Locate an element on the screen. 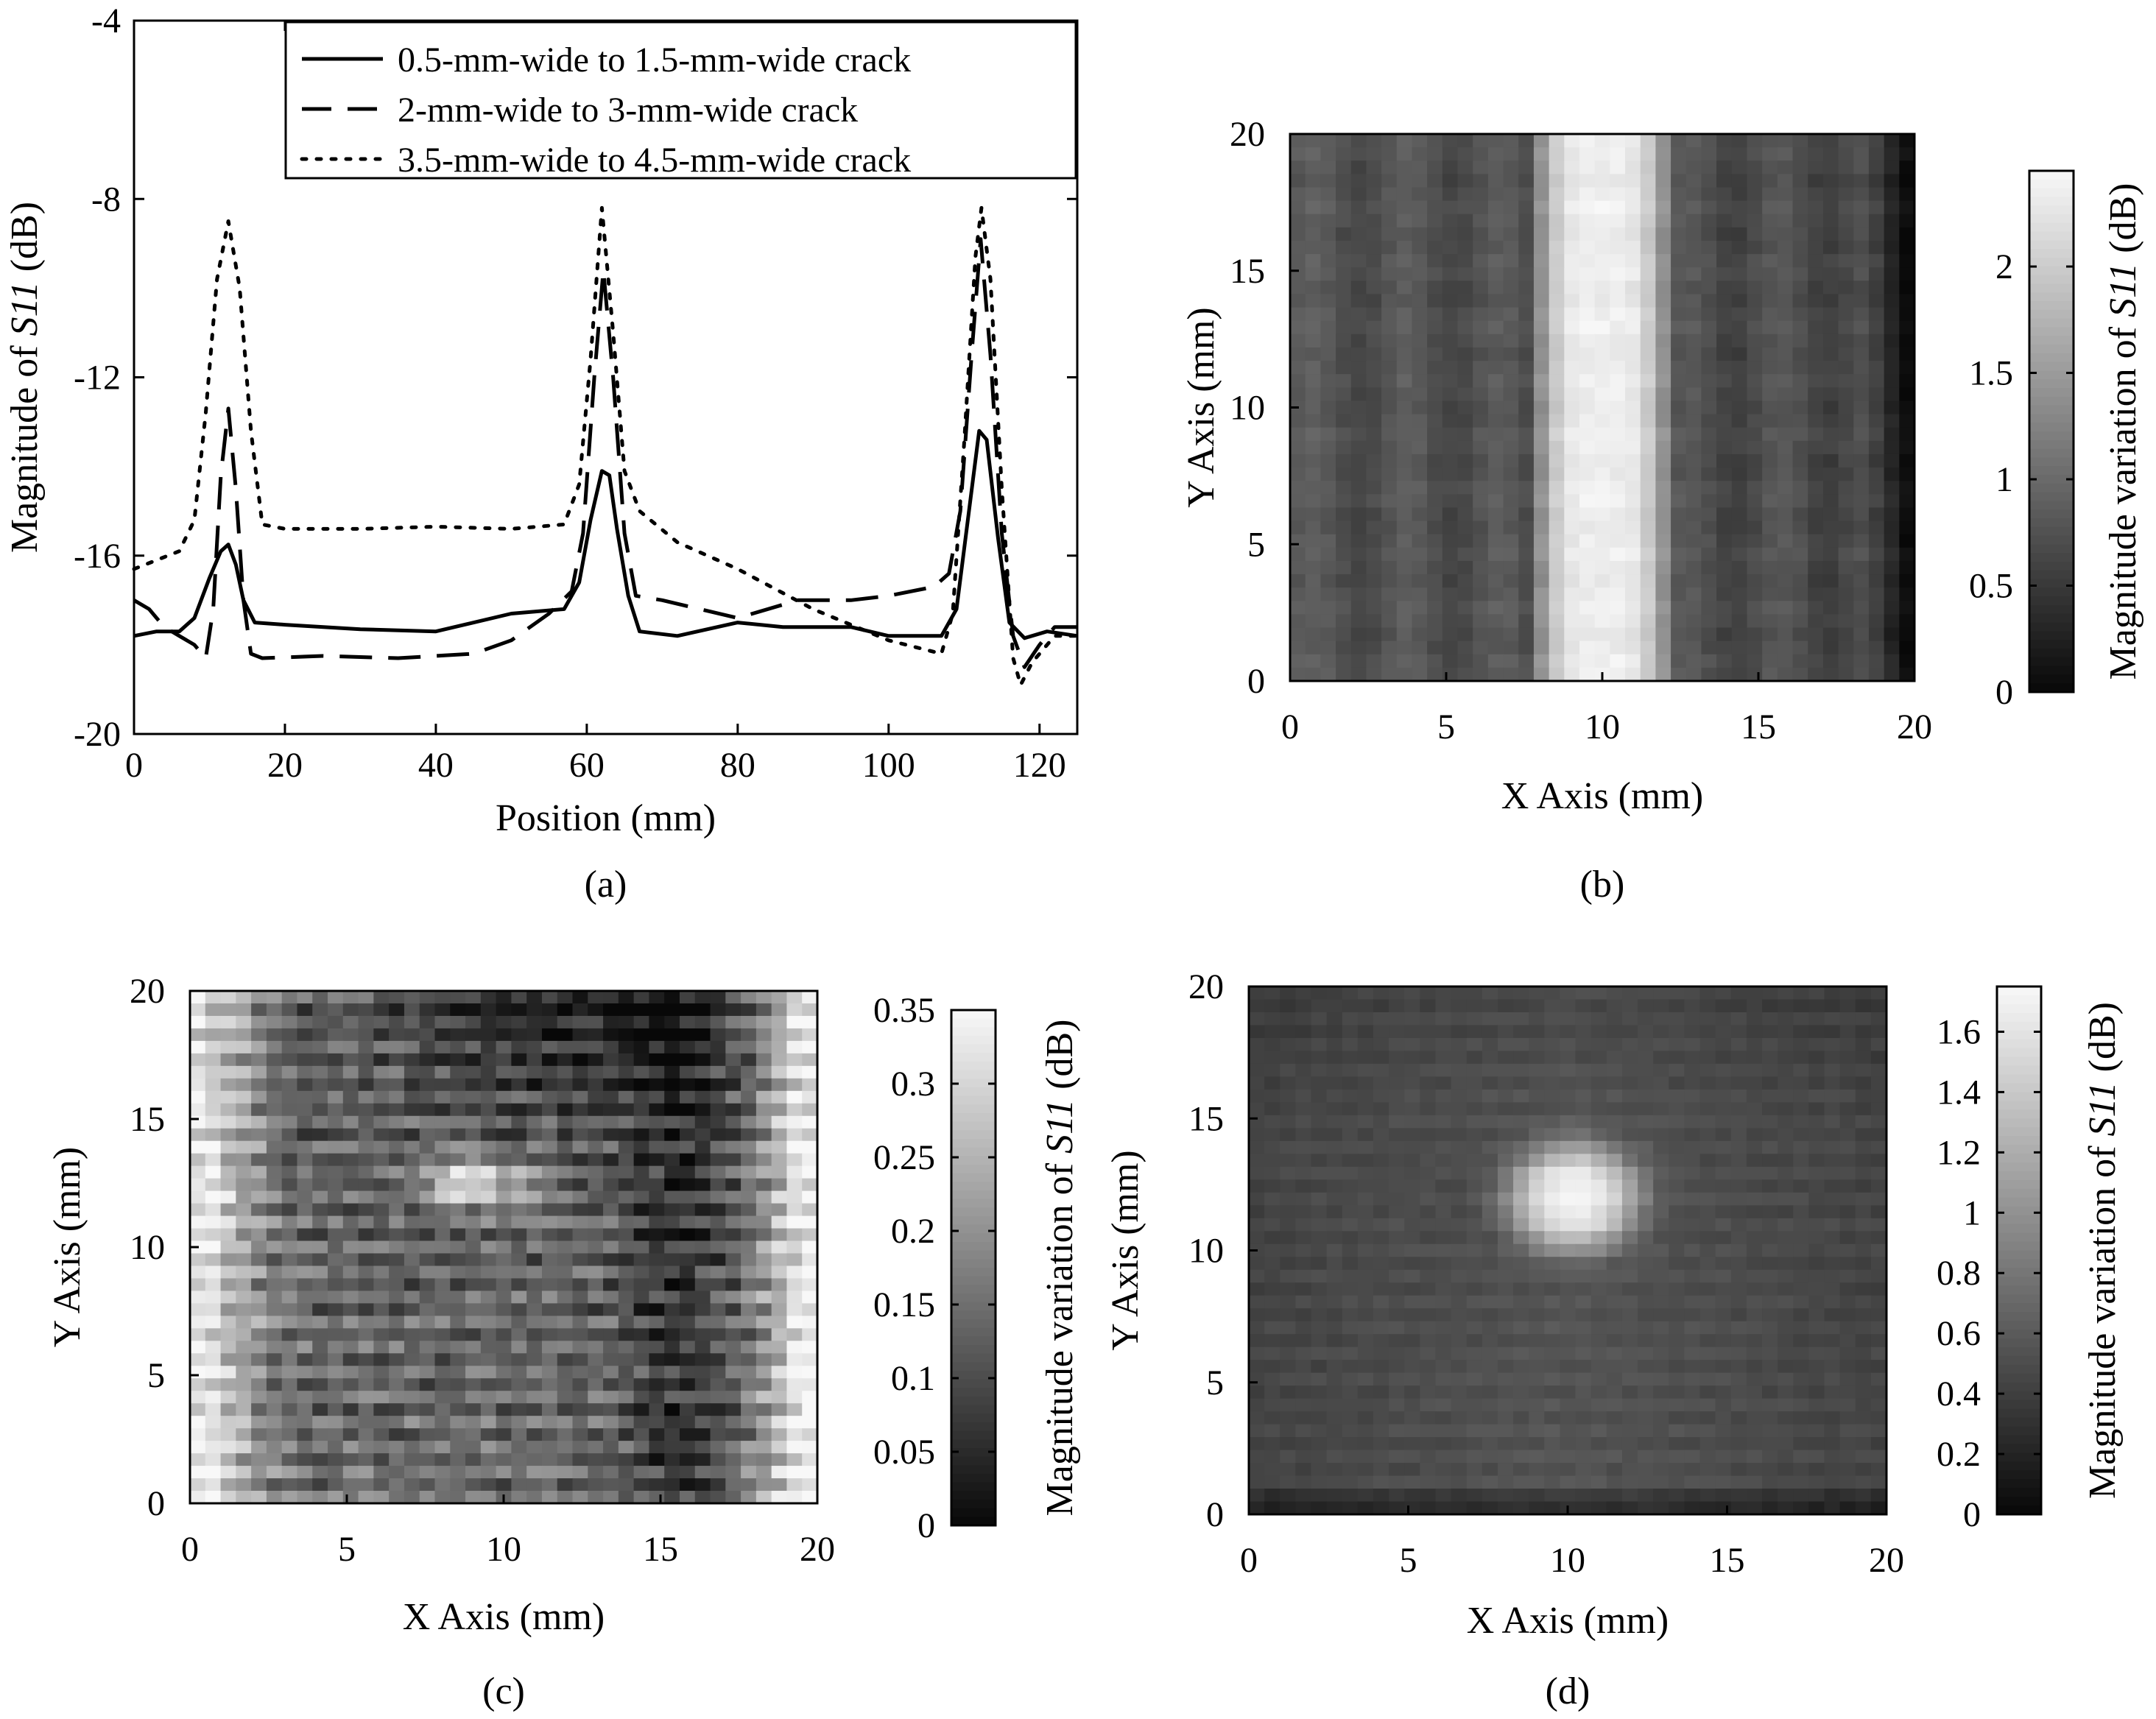  y-tick-label-a: -20 is located at coordinates (97, 734).